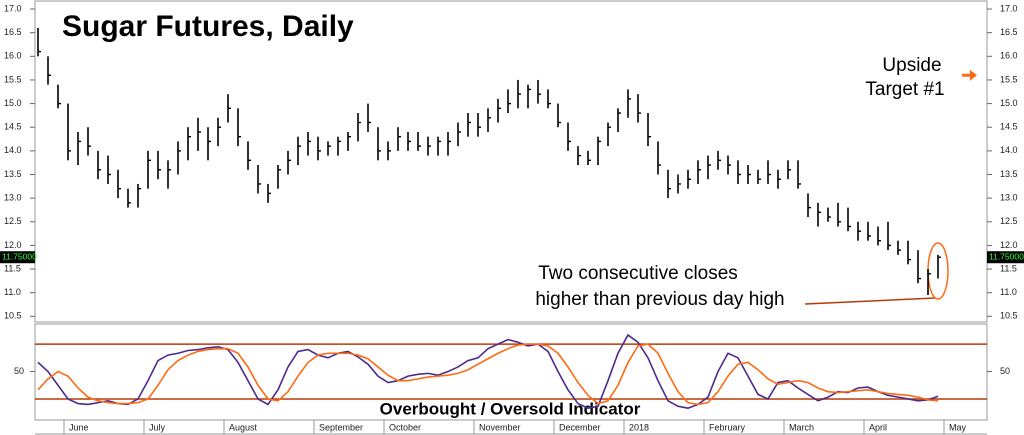 This screenshot has width=1024, height=435. What do you see at coordinates (878, 427) in the screenshot?
I see `x-tick-label: April` at bounding box center [878, 427].